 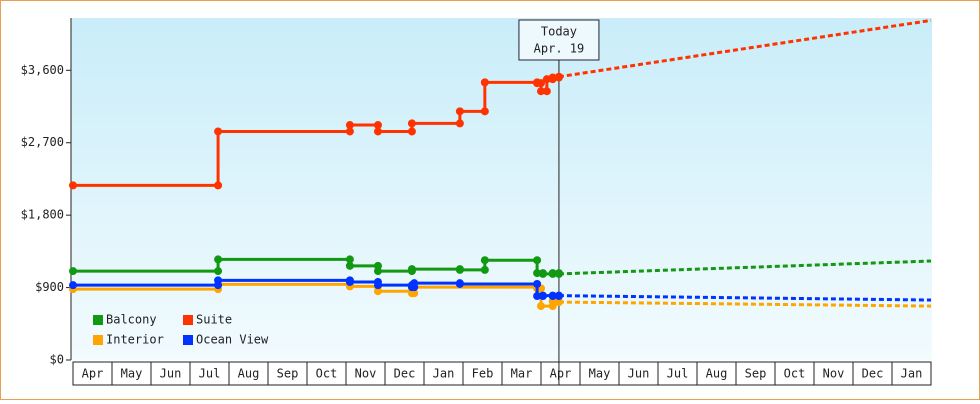 I want to click on y-tick-label: $1,800, so click(x=42, y=215).